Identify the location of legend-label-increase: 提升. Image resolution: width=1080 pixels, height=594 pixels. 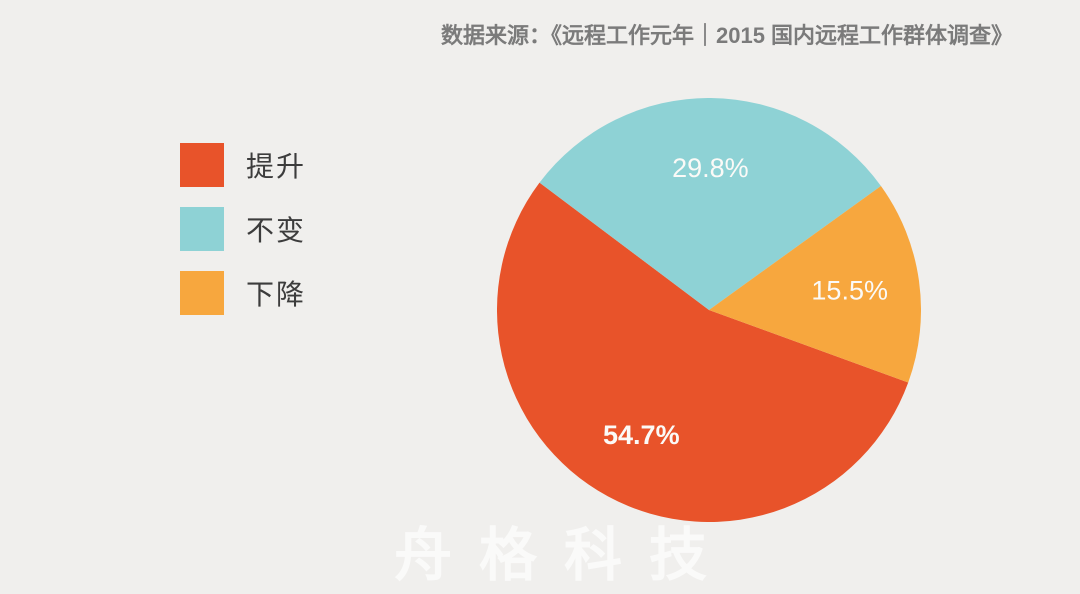
(276, 166).